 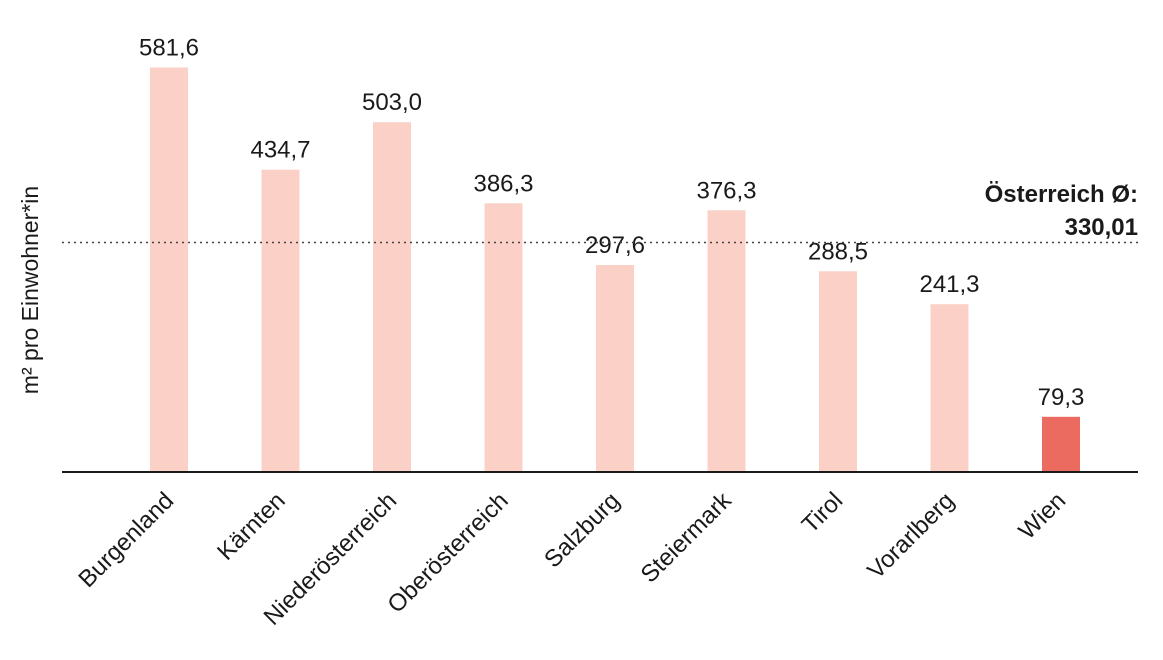 I want to click on value-label-steiermark: 376,3, so click(x=726, y=190).